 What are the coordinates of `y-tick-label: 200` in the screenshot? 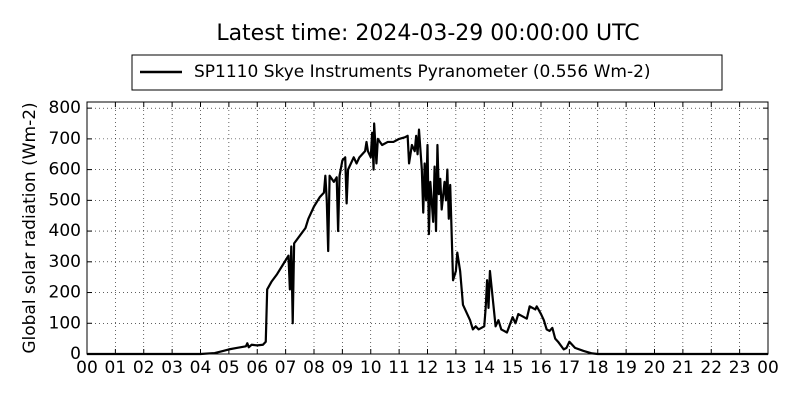 It's located at (65, 293).